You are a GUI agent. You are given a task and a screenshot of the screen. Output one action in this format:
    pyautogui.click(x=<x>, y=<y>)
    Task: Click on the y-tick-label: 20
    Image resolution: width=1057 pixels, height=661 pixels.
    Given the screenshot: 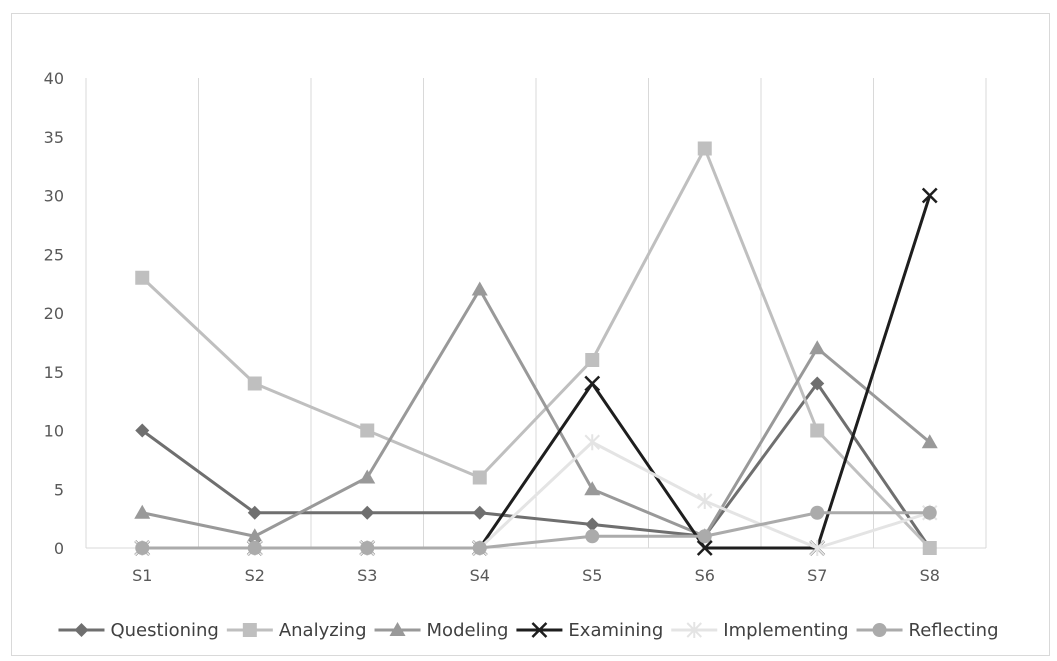 What is the action you would take?
    pyautogui.click(x=54, y=313)
    